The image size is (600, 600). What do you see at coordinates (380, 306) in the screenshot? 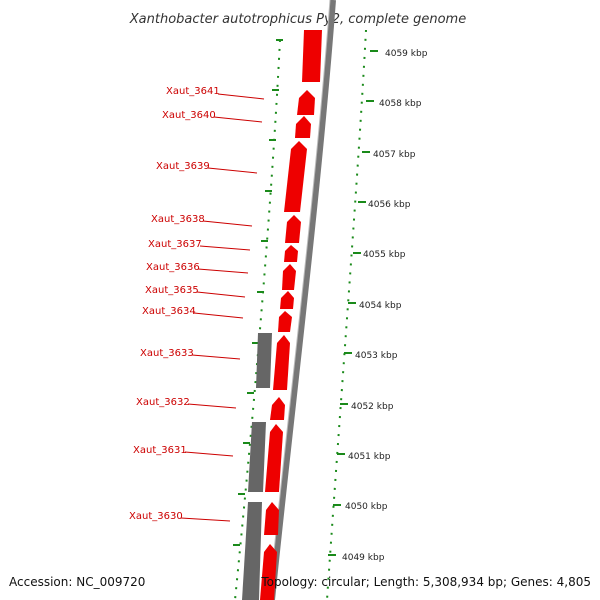
I see `kbp-label: 4054 kbp` at bounding box center [380, 306].